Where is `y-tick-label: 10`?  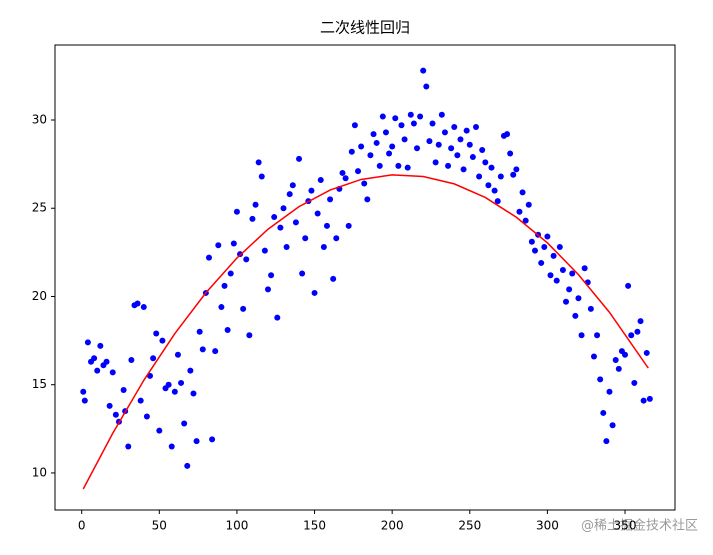 y-tick-label: 10 is located at coordinates (39, 472).